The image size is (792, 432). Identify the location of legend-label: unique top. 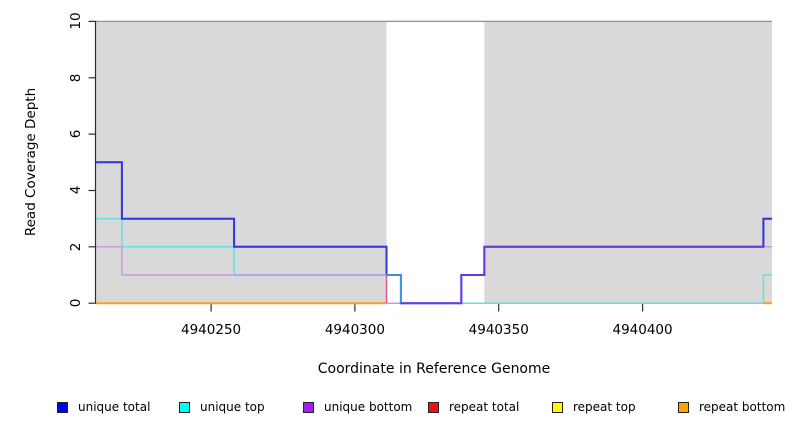
(232, 407).